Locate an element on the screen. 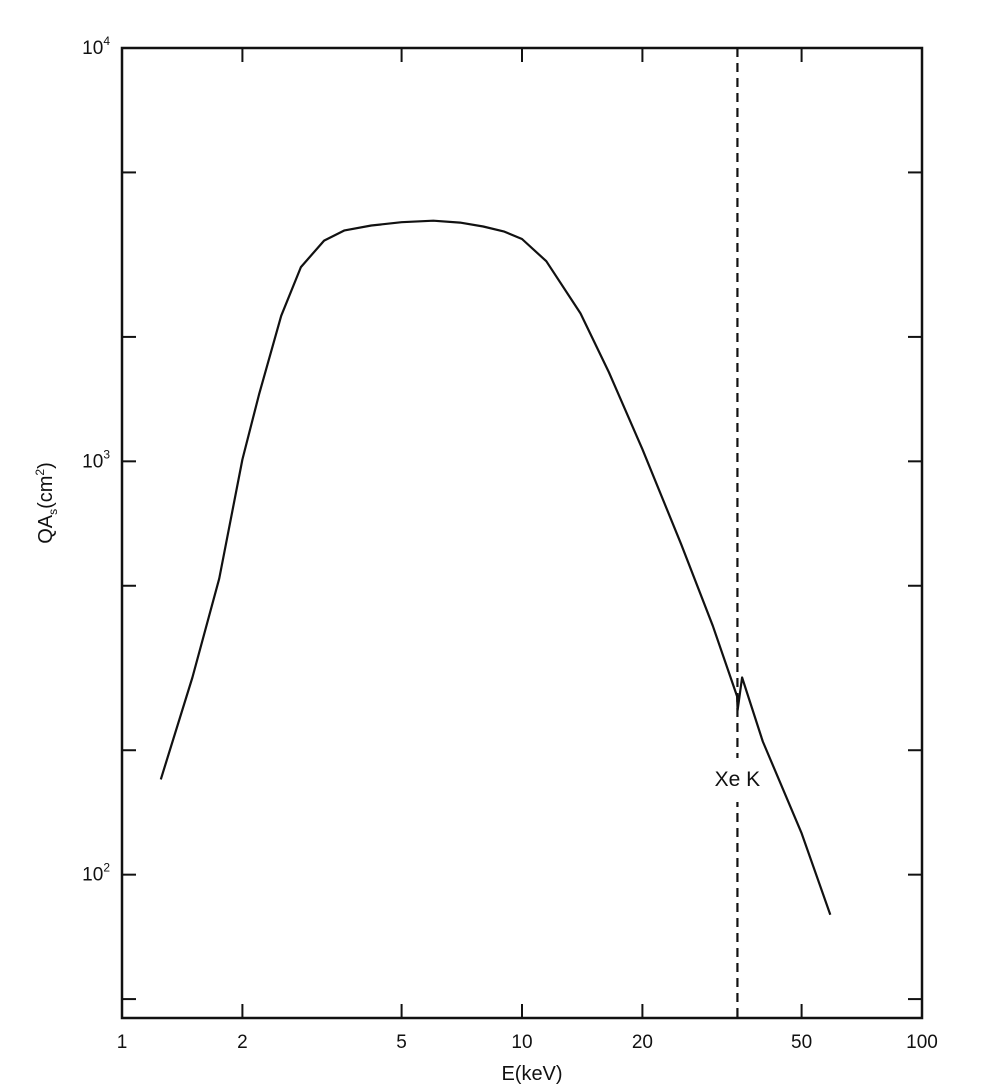 Image resolution: width=994 pixels, height=1088 pixels. y-axis-title-unit-sup: 2 is located at coordinates (40, 472).